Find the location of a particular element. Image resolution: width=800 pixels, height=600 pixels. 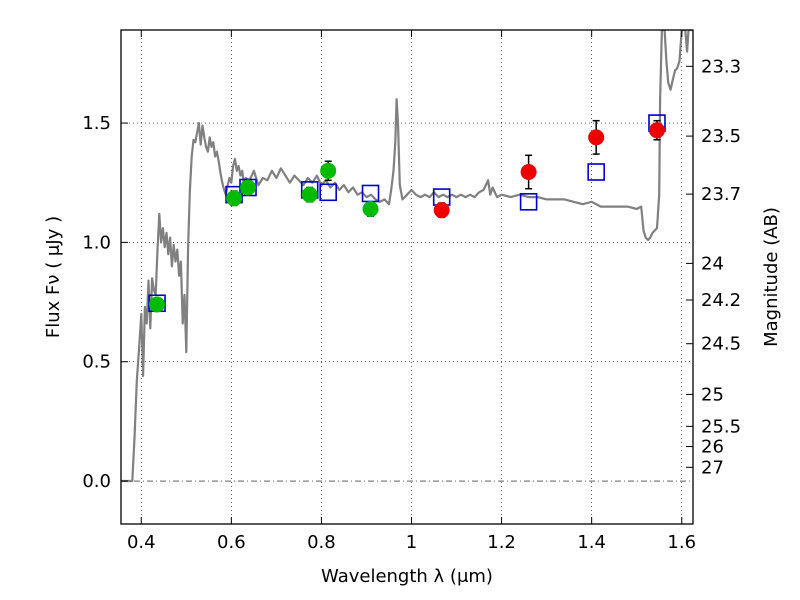

mag-tick-label: 25.5 is located at coordinates (721, 426).